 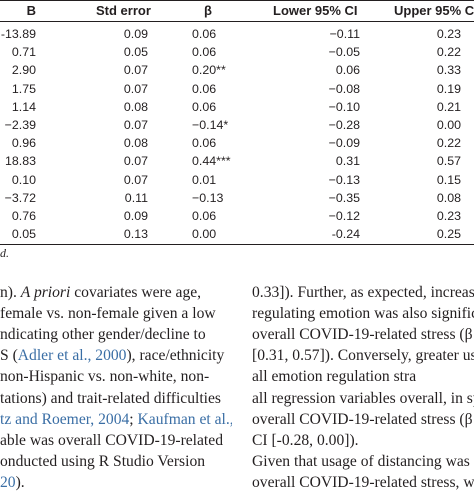 I want to click on table-top-rule, so click(x=237, y=0).